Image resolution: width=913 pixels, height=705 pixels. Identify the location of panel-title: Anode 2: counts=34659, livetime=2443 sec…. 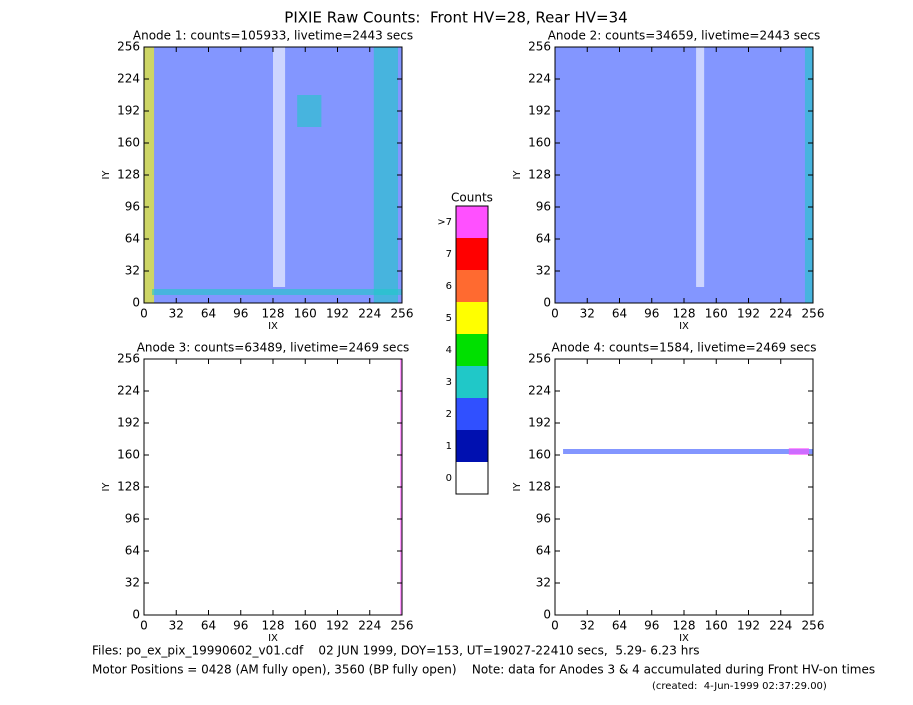
(684, 36).